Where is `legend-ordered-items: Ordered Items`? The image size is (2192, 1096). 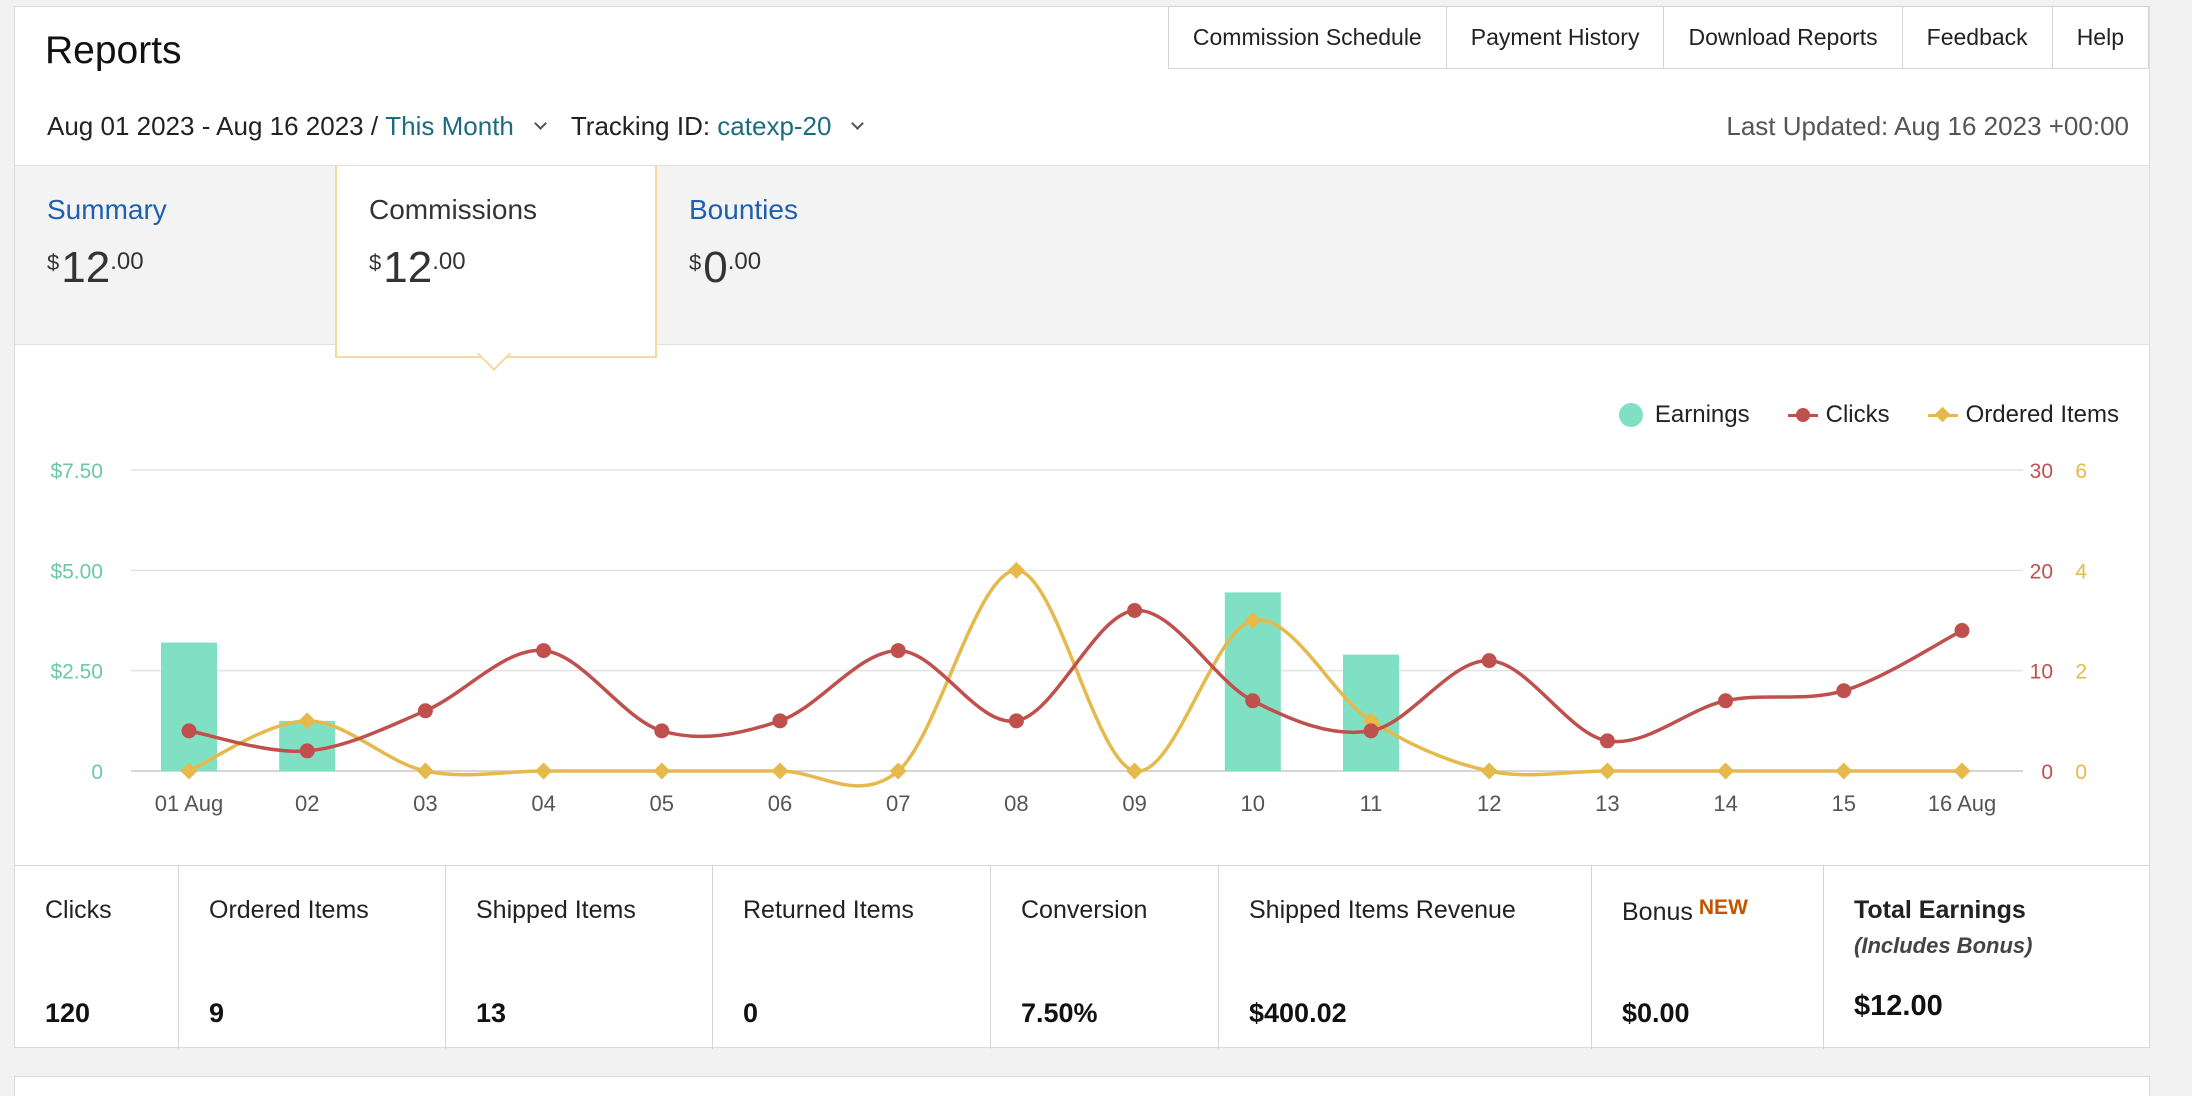
legend-ordered-items: Ordered Items is located at coordinates (2023, 415).